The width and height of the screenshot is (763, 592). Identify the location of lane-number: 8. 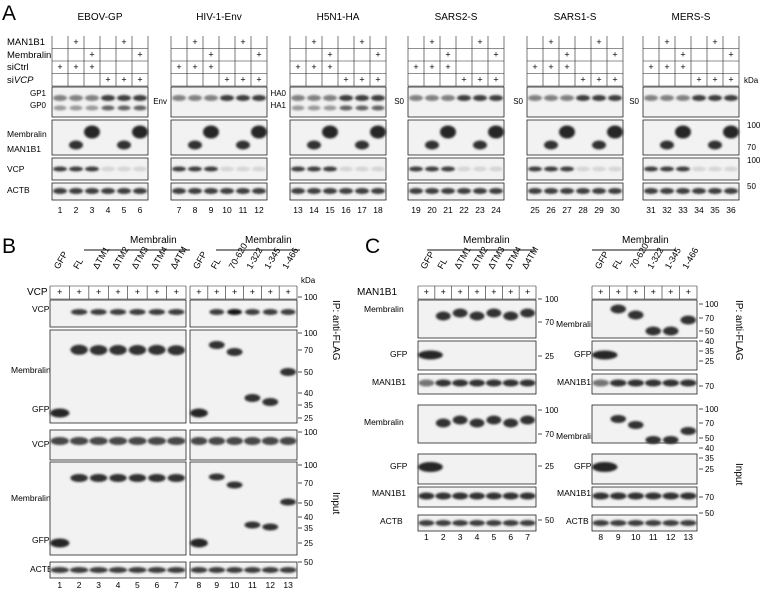
(199, 585).